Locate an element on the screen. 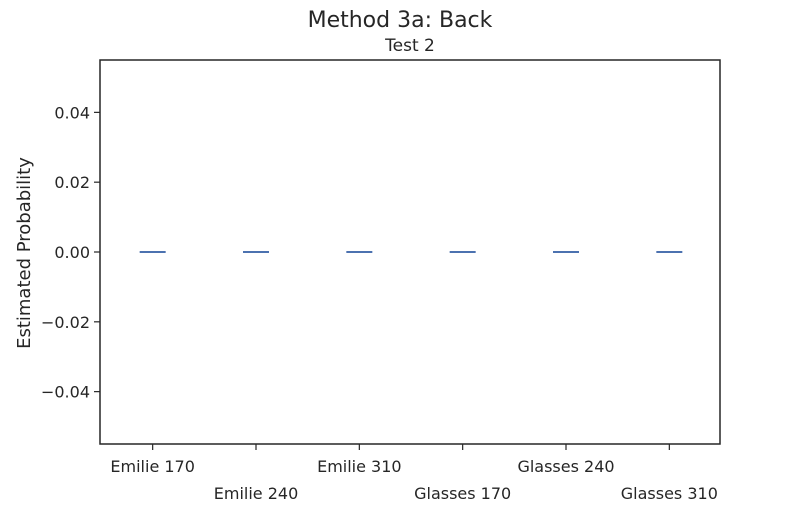 The image size is (800, 505). y-tick-label: 0.04 is located at coordinates (72, 112).